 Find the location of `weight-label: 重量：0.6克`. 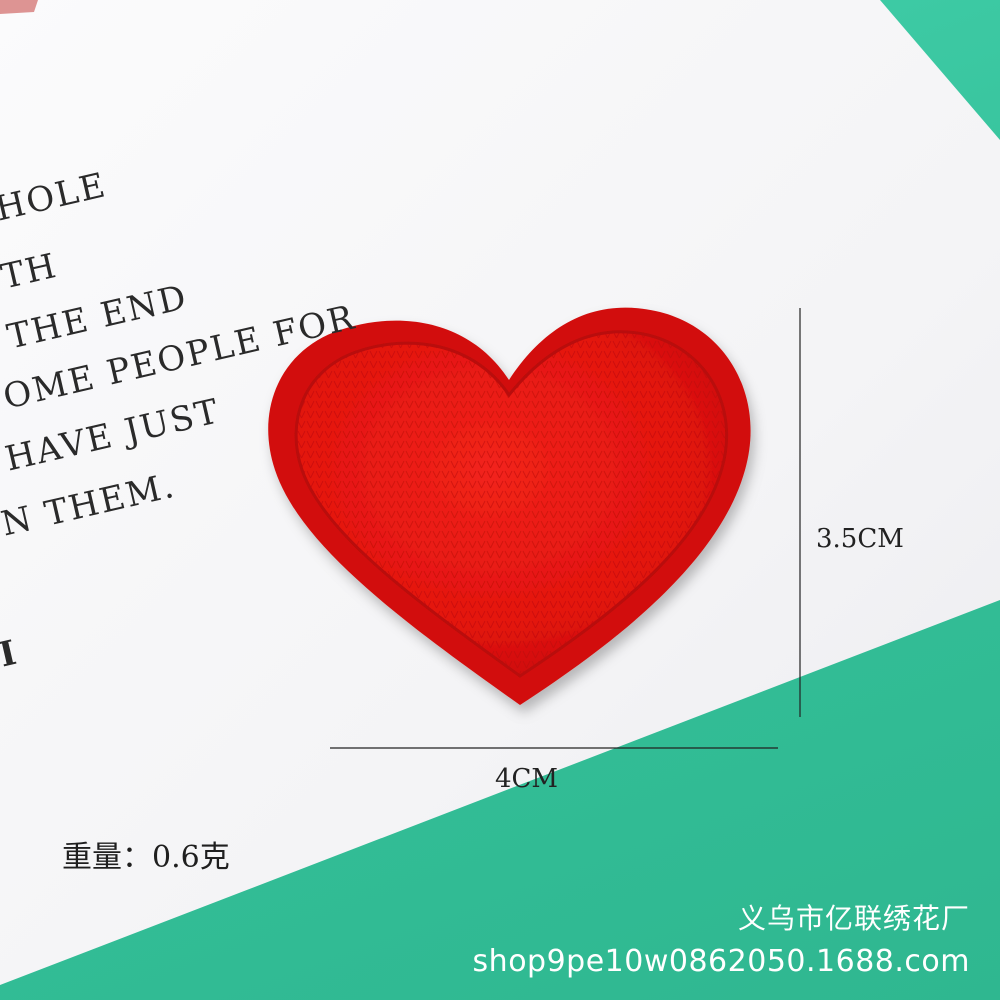

weight-label: 重量：0.6克 is located at coordinates (146, 857).